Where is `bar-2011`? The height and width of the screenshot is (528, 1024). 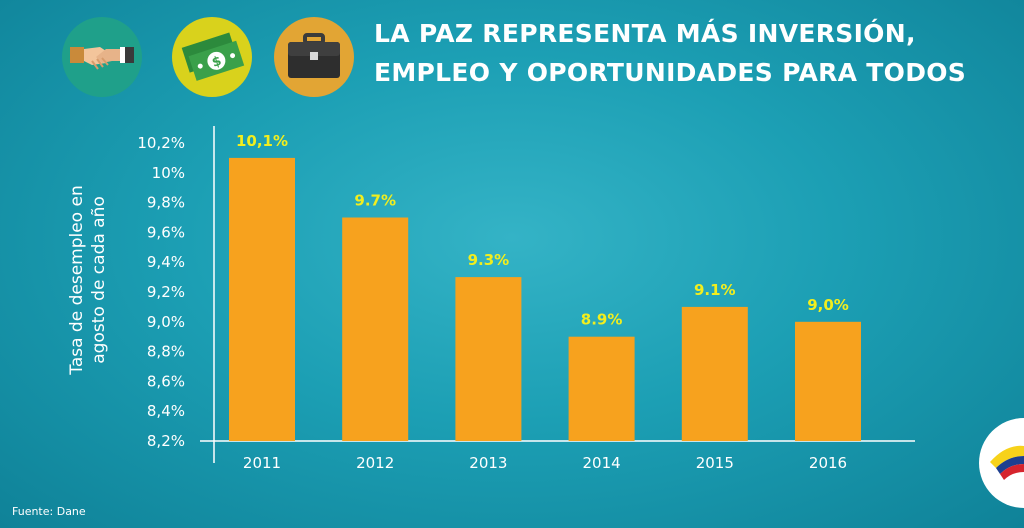 bar-2011 is located at coordinates (262, 299).